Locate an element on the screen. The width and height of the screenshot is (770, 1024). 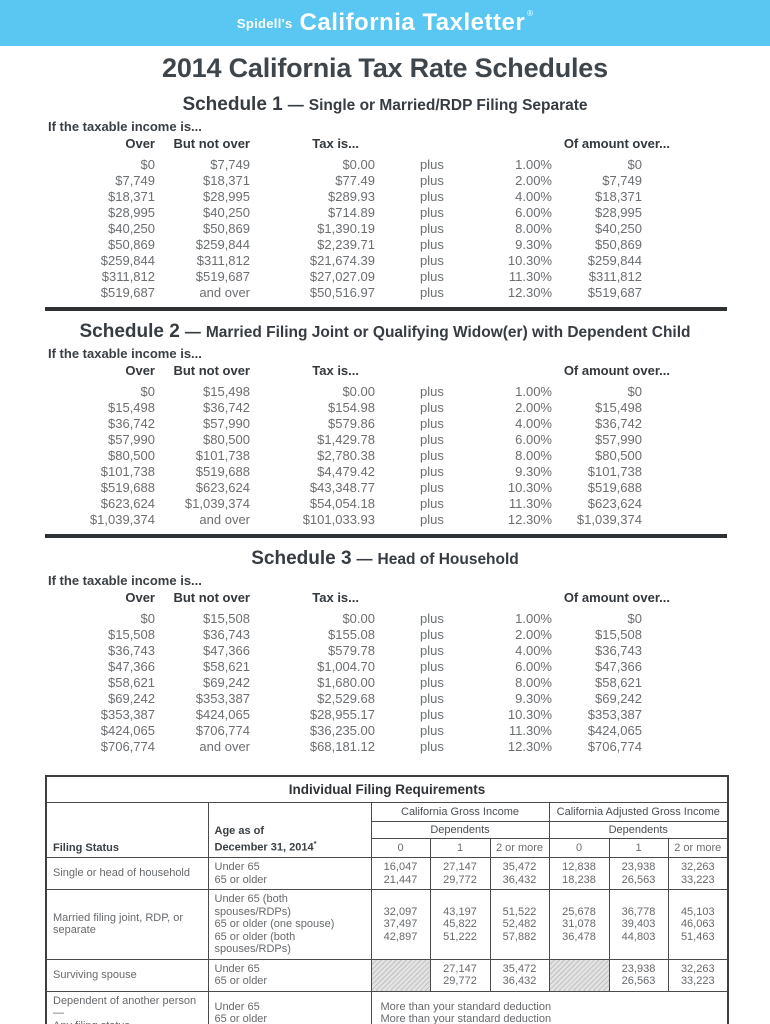
cell-line: 31,078 is located at coordinates (579, 924).